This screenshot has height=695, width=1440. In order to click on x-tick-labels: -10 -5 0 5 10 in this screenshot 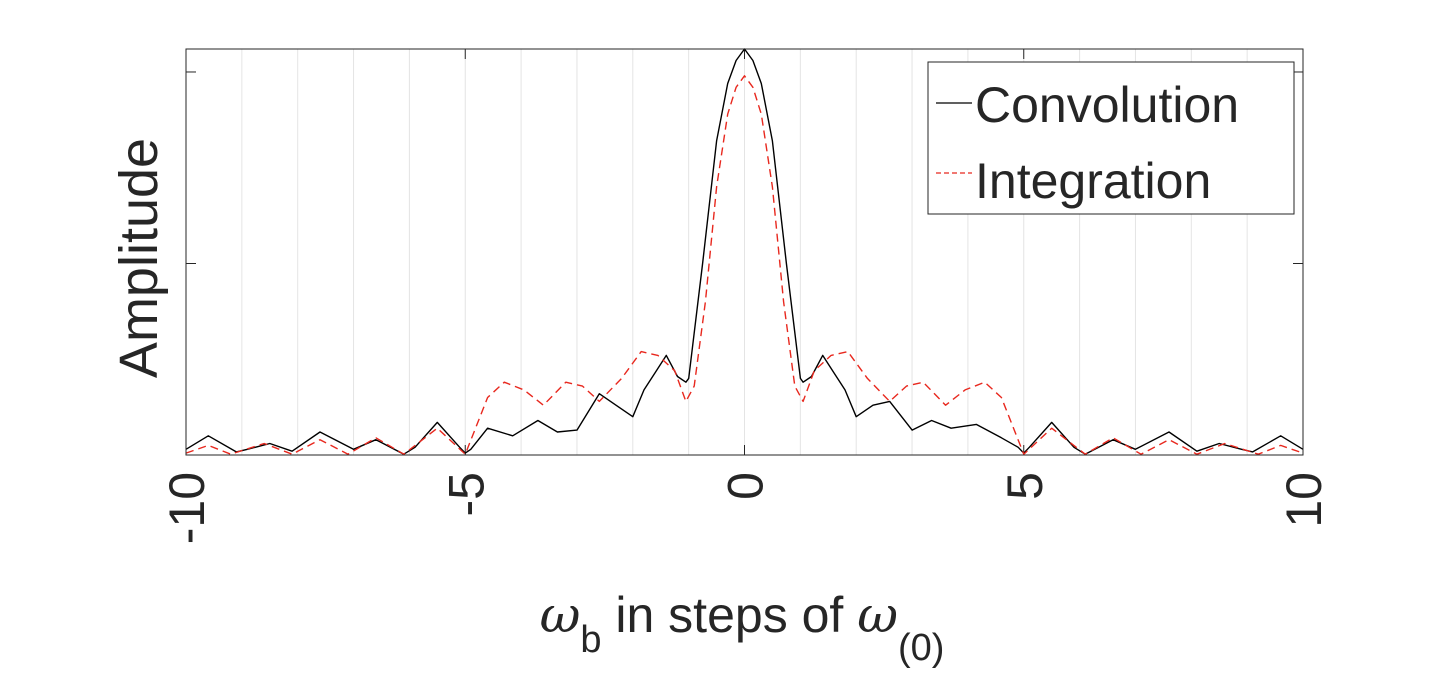, I will do `click(745, 508)`.